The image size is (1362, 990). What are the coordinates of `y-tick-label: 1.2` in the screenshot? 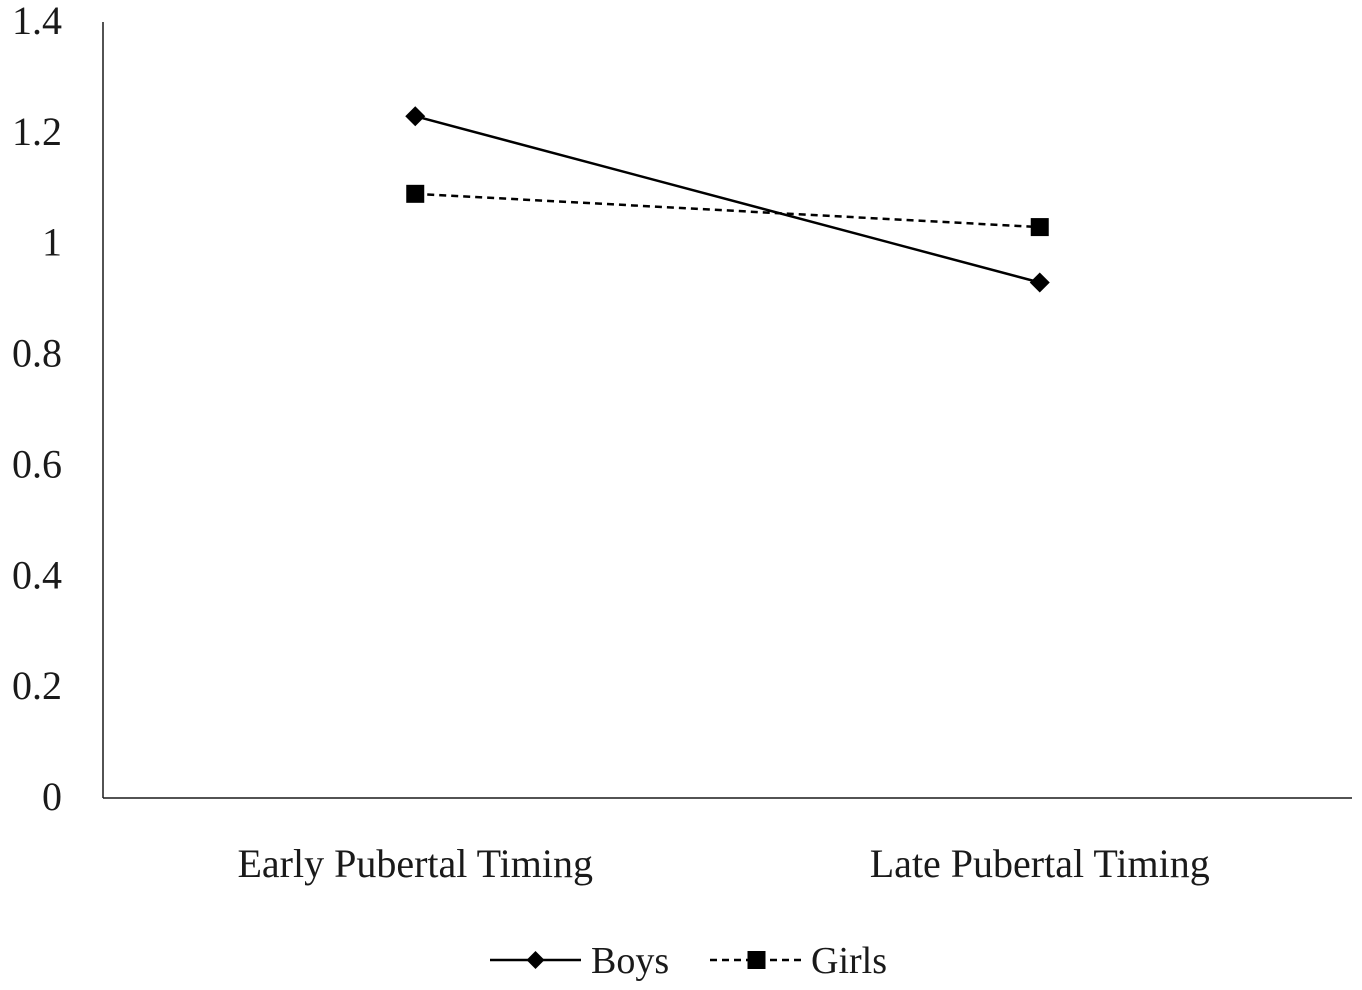 It's located at (37, 131).